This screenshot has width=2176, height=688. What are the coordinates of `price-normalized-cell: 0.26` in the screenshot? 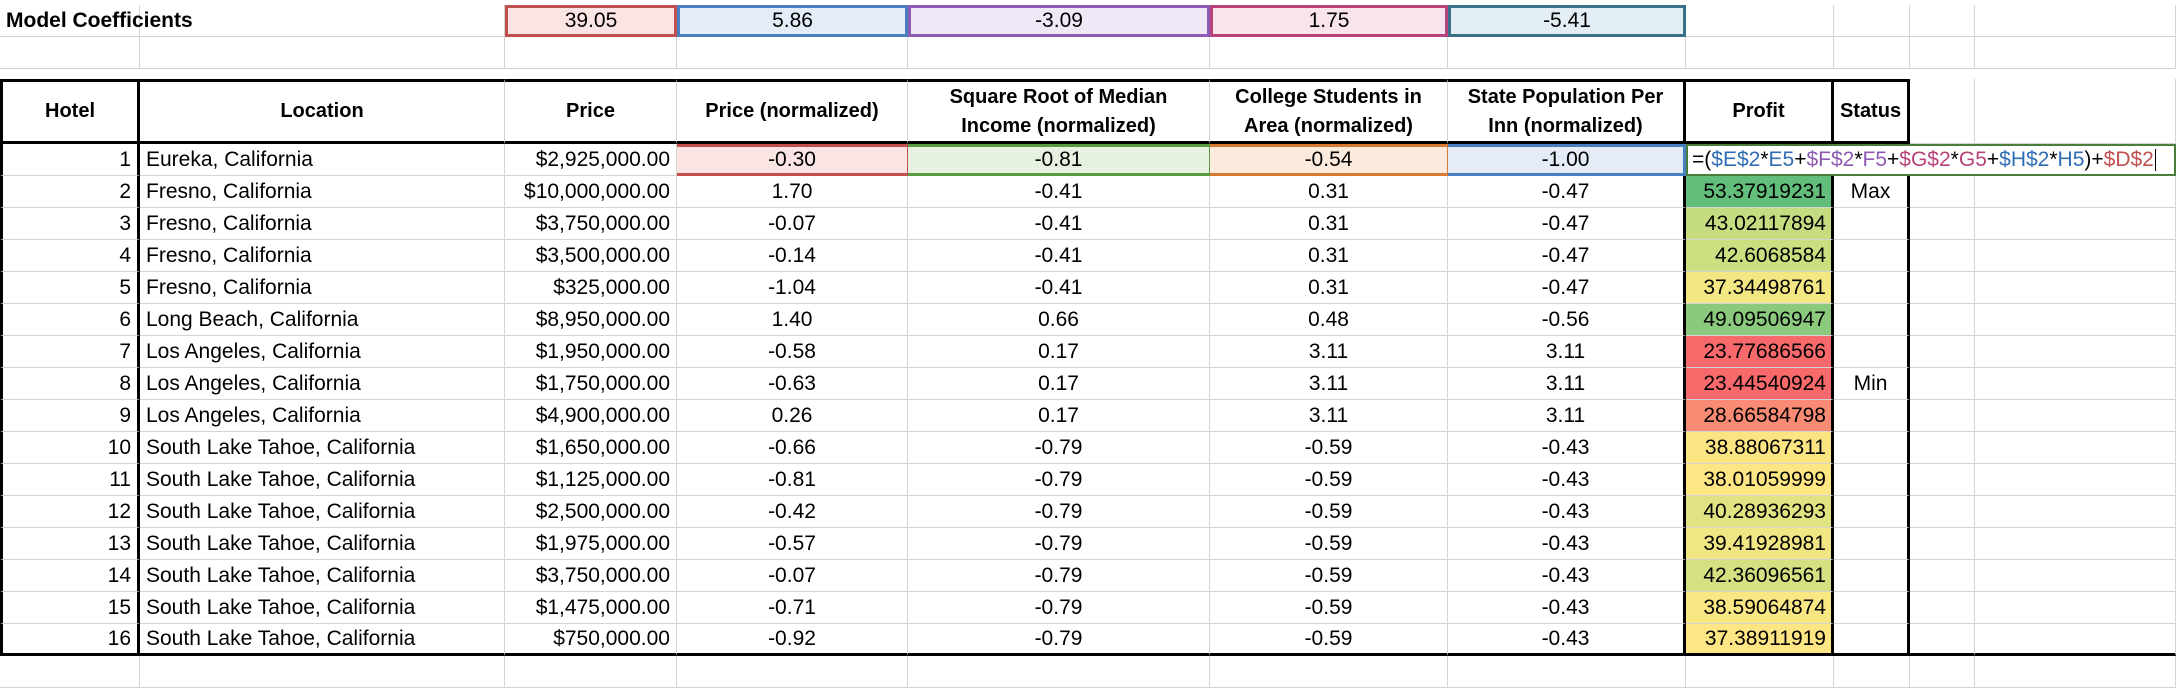 It's located at (792, 416).